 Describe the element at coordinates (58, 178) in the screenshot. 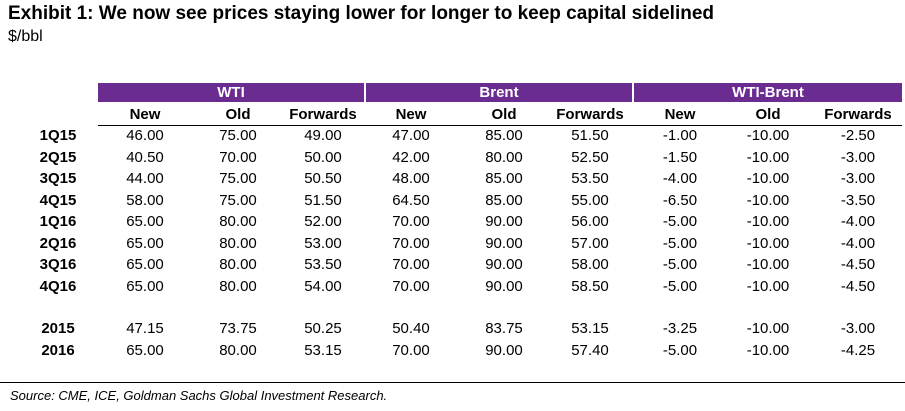

I see `row-label: 3Q15` at that location.